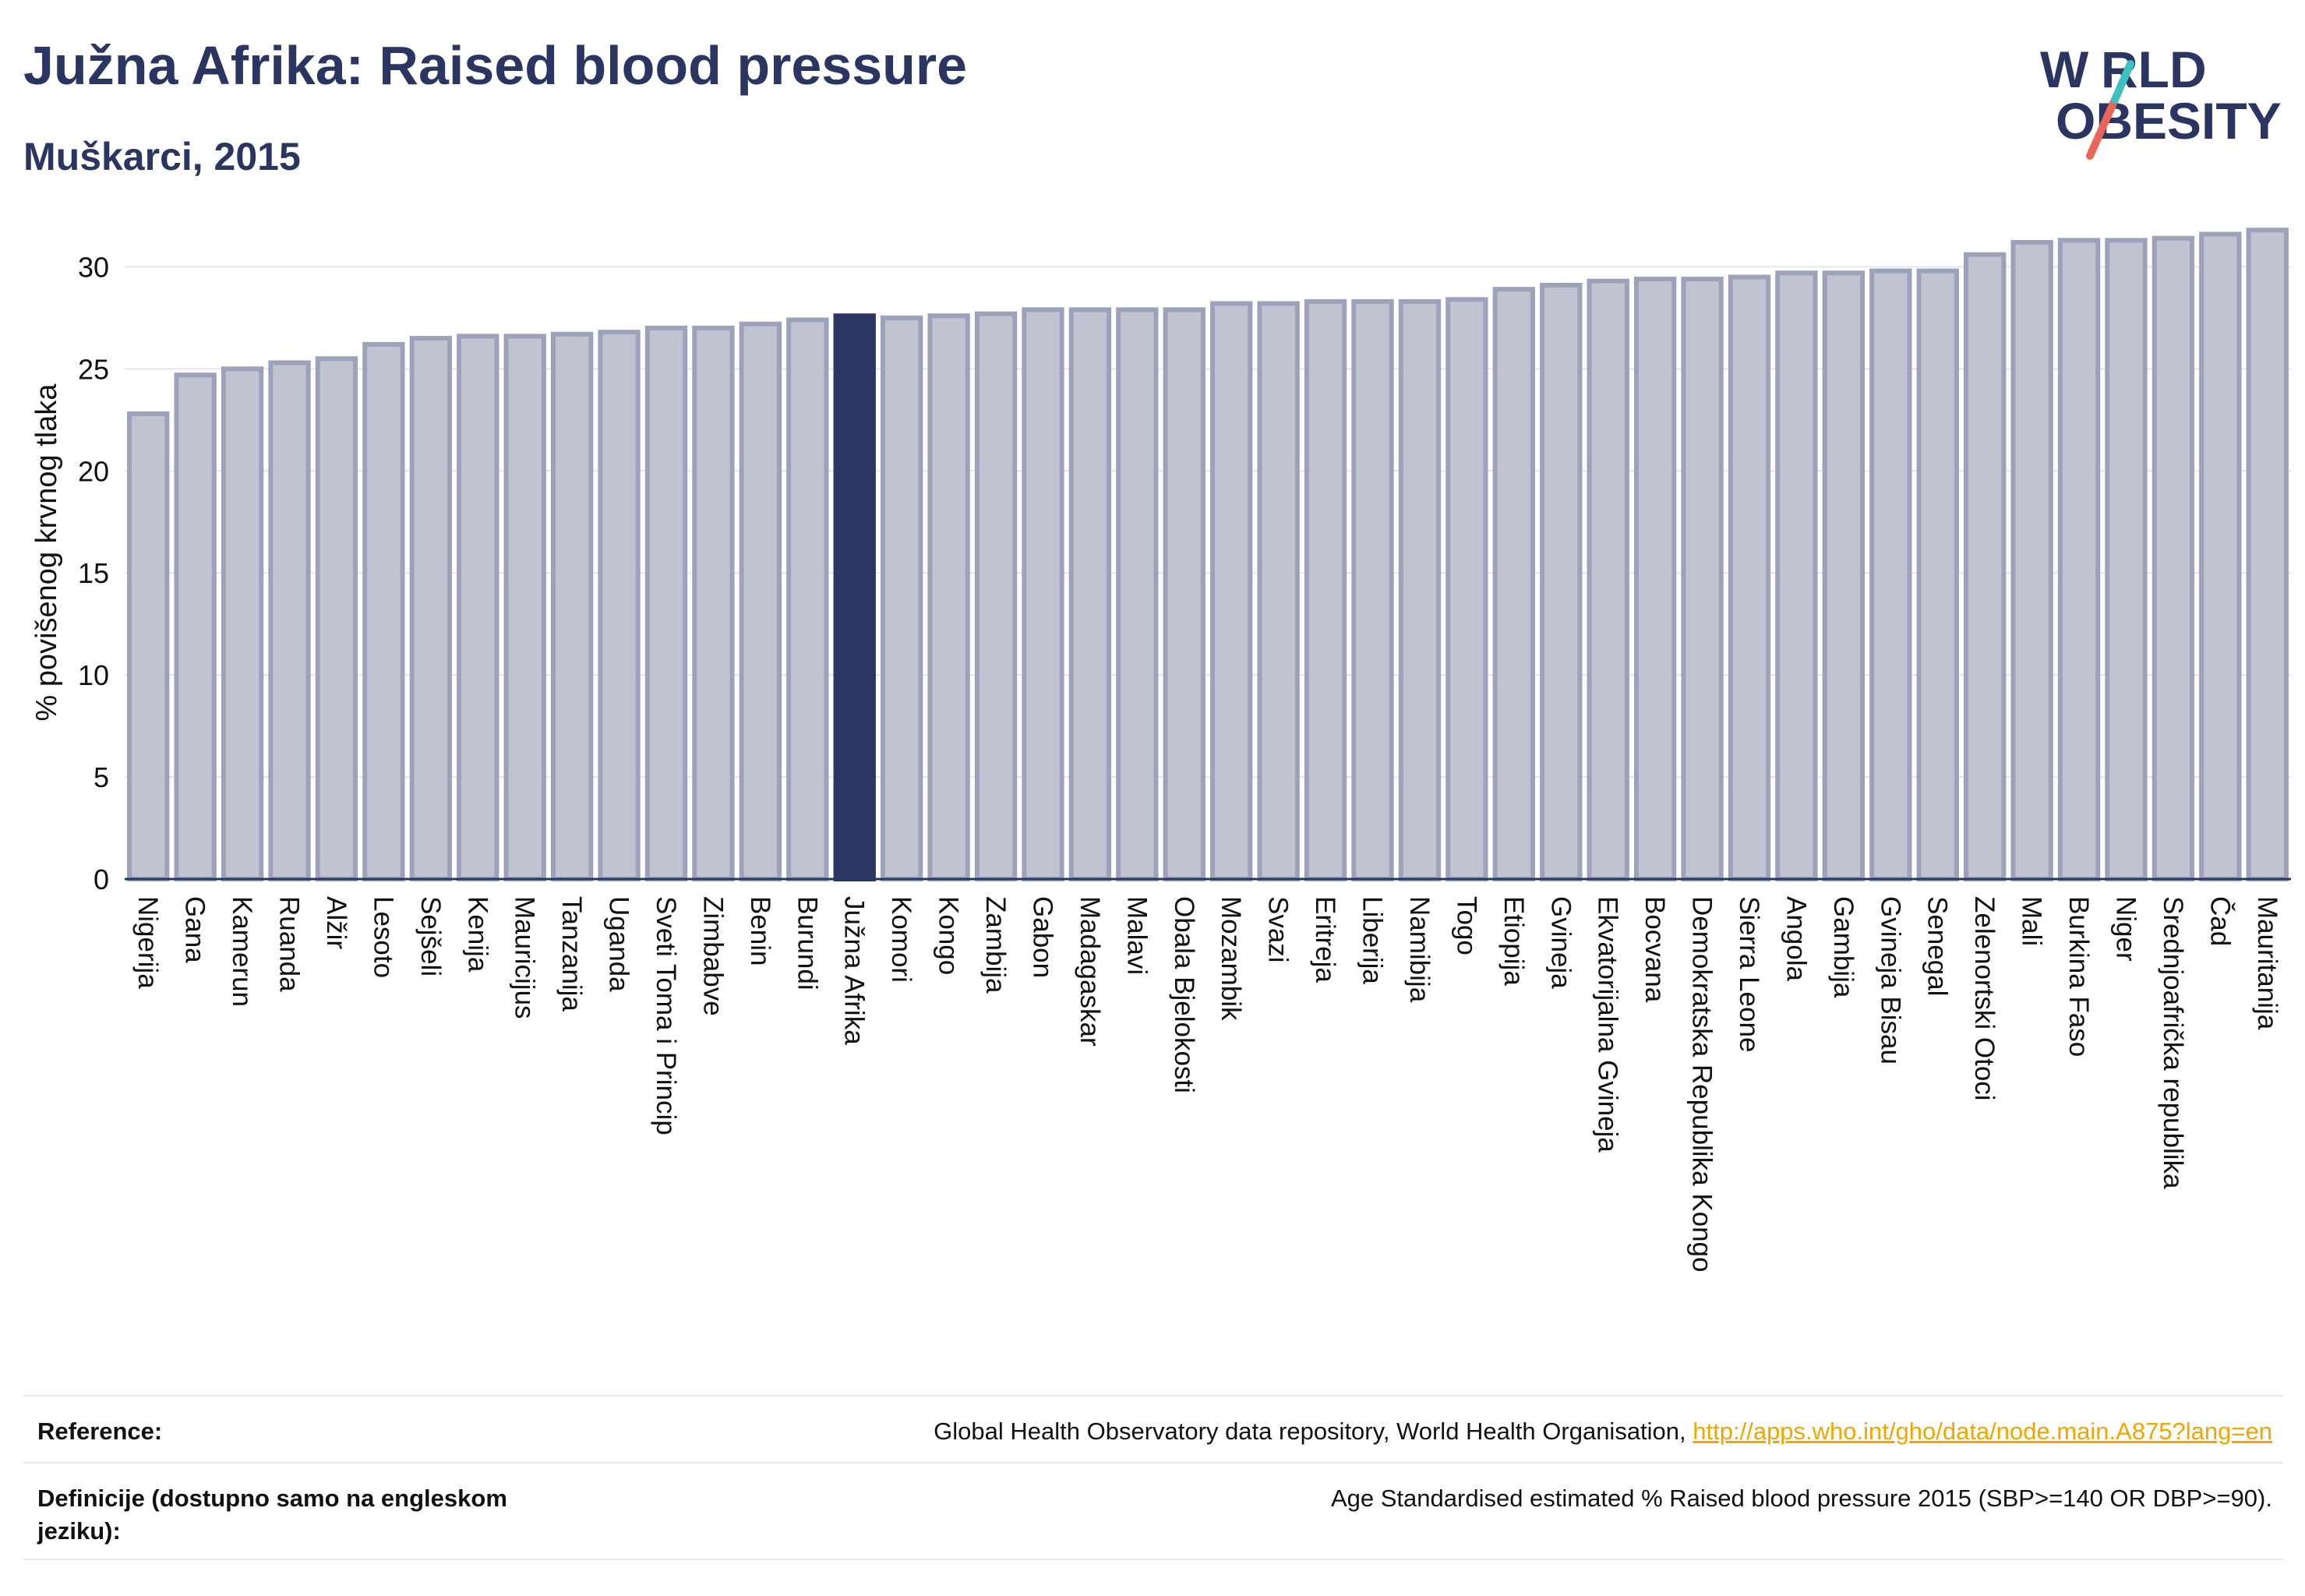 Image resolution: width=2305 pixels, height=1596 pixels. I want to click on bar-benin, so click(760, 601).